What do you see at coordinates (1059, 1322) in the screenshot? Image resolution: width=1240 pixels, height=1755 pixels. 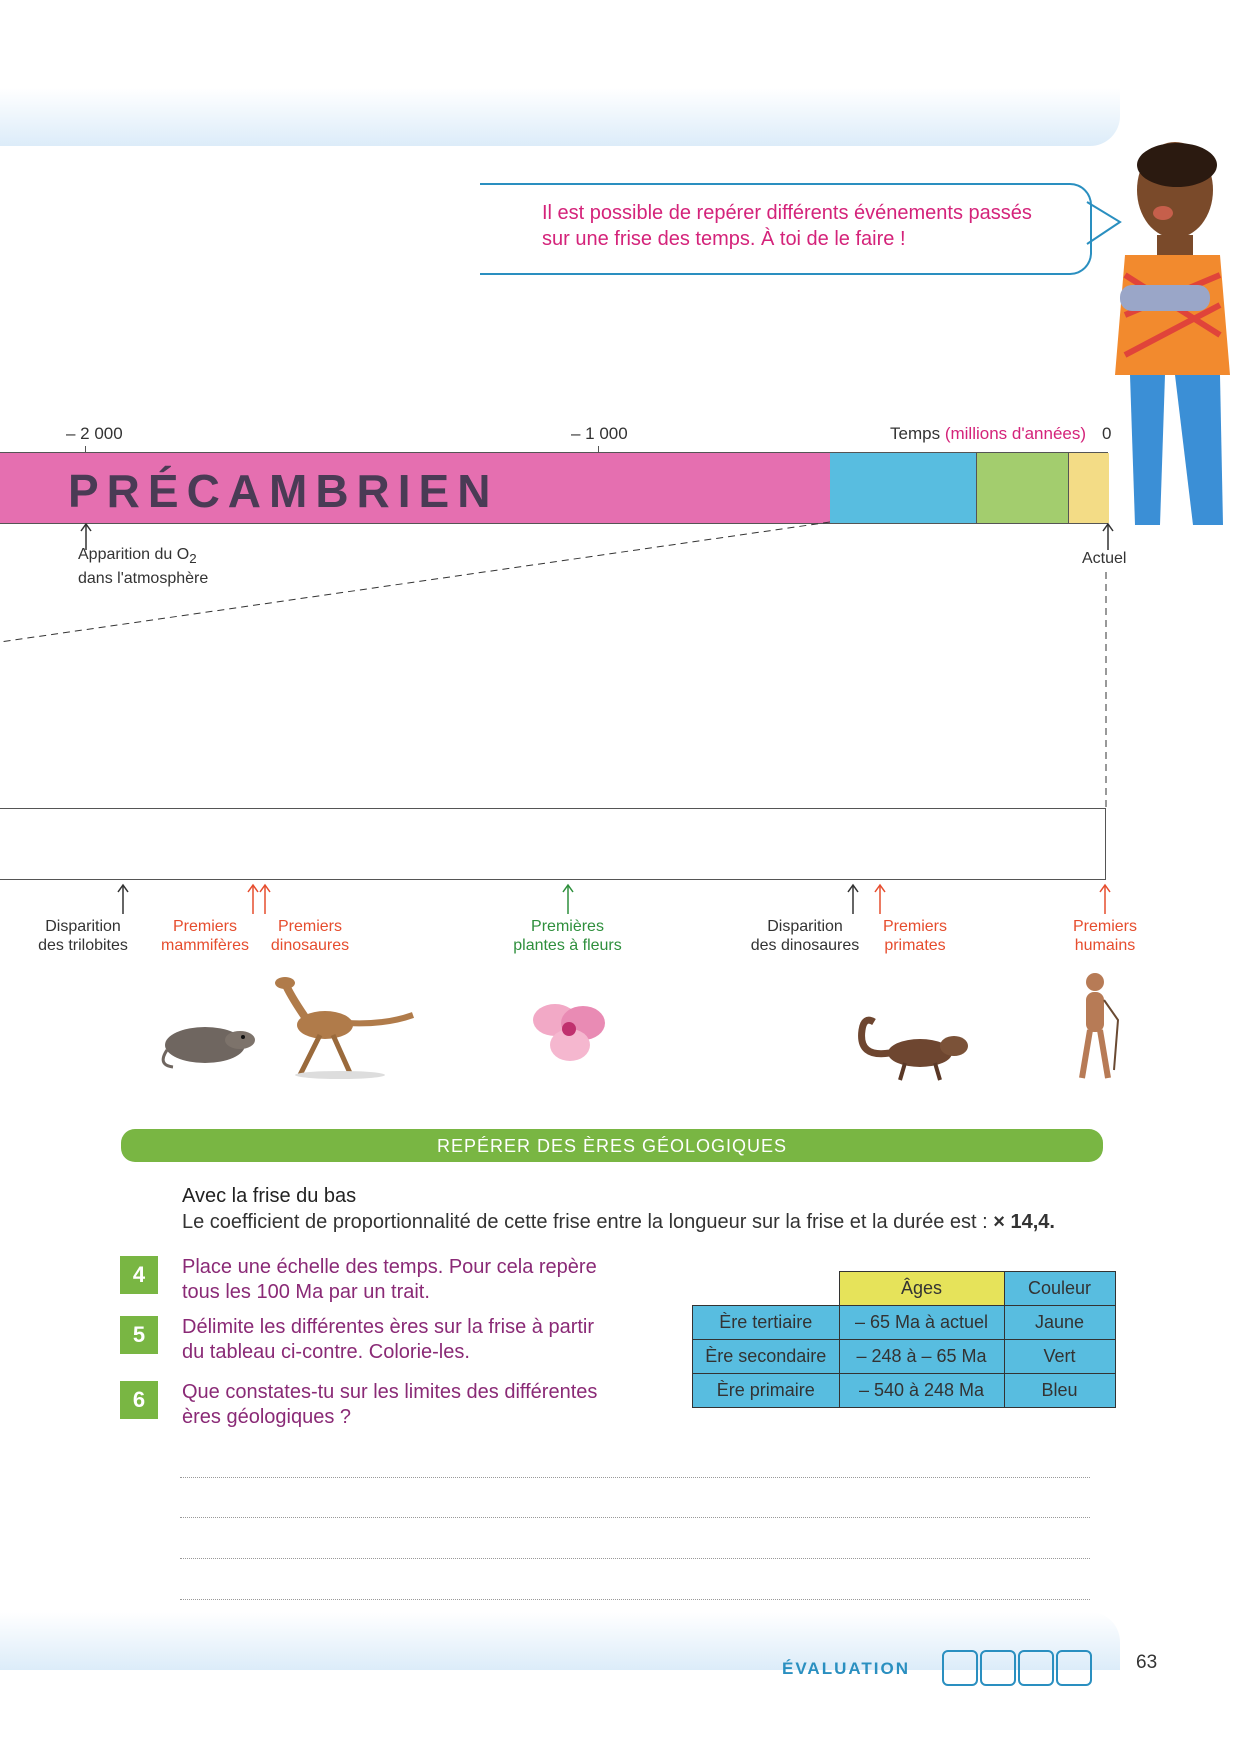 I see `era-color: Jaune` at bounding box center [1059, 1322].